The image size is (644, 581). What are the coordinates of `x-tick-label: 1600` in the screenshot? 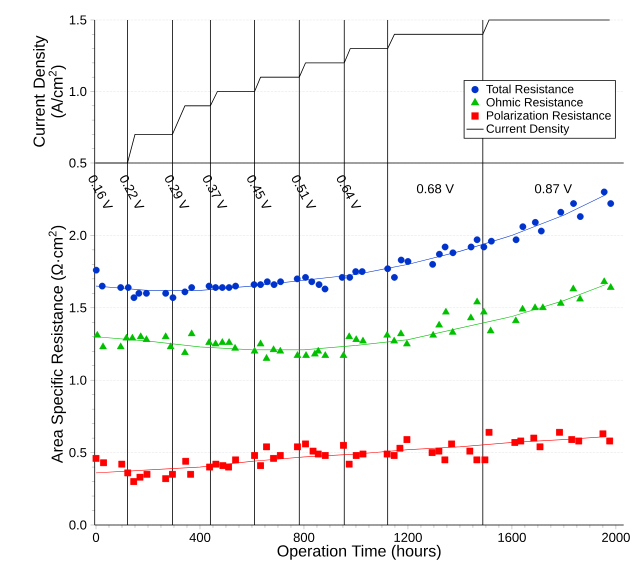 It's located at (512, 537).